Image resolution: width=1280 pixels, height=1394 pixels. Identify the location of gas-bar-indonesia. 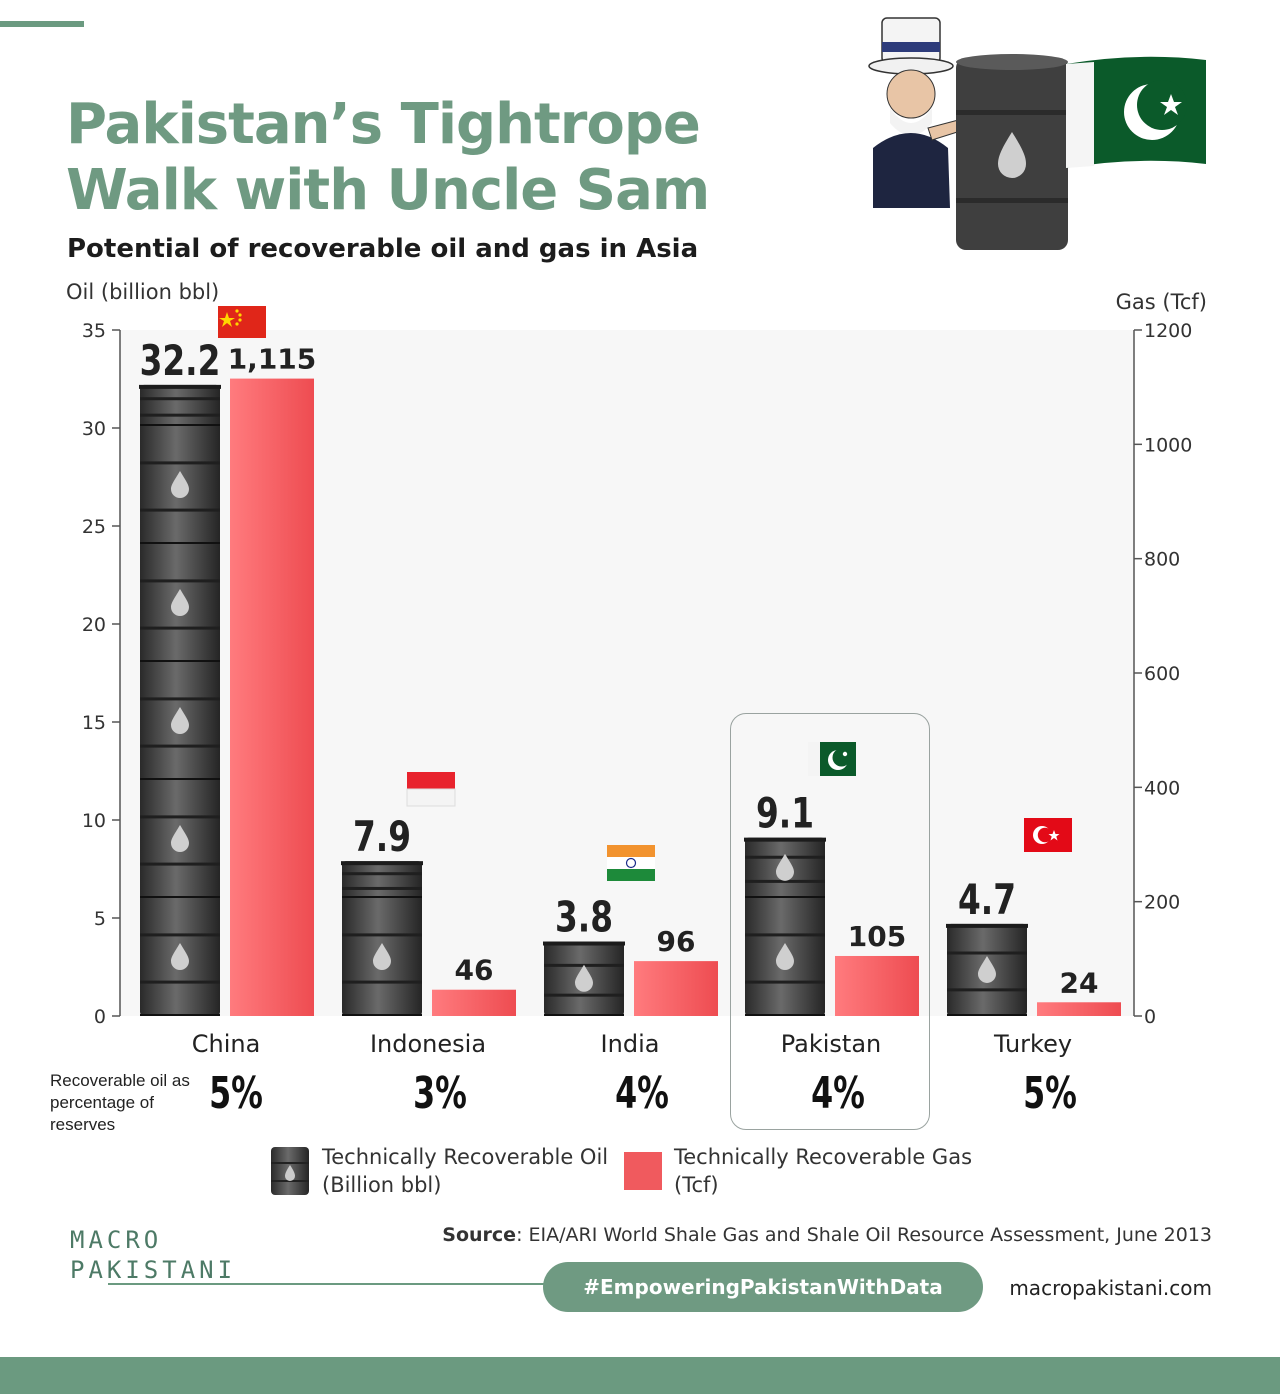
(474, 1002).